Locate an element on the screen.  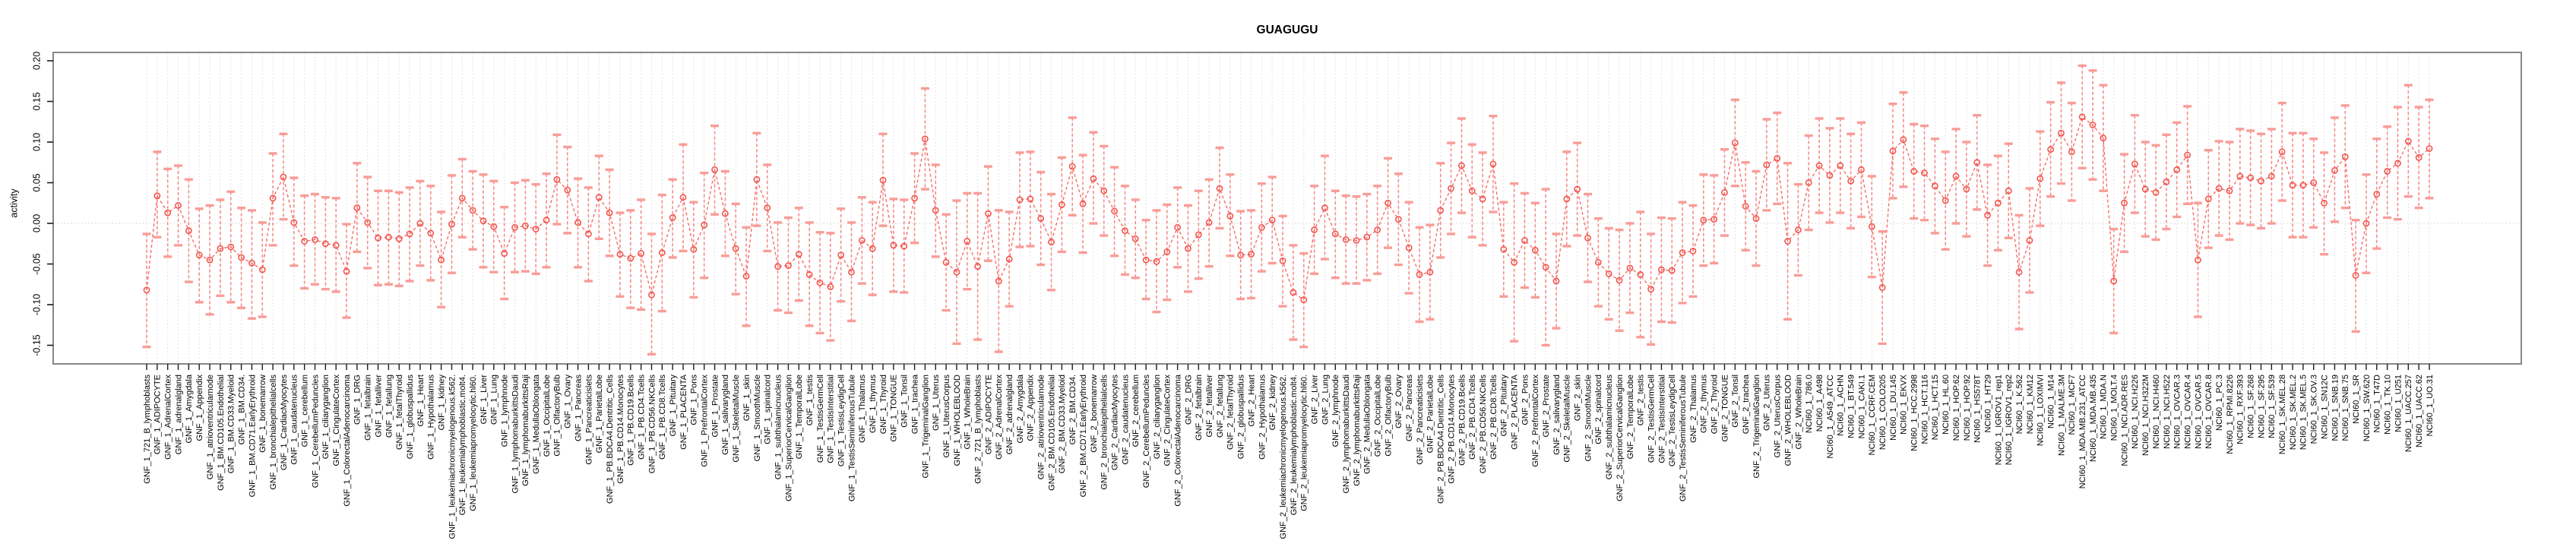
x-tick-label: GNF_1_fetalThyroid is located at coordinates (399, 412).